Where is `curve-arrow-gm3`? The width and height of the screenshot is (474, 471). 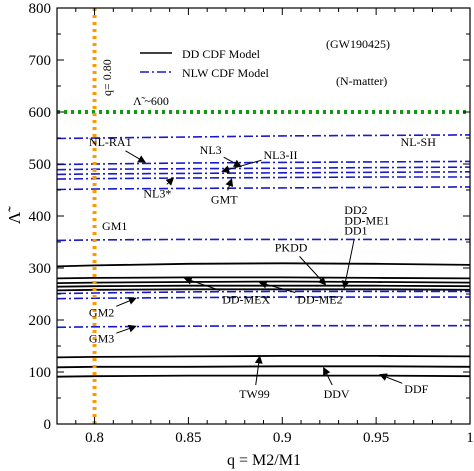
curve-arrow-gm3 is located at coordinates (126, 329).